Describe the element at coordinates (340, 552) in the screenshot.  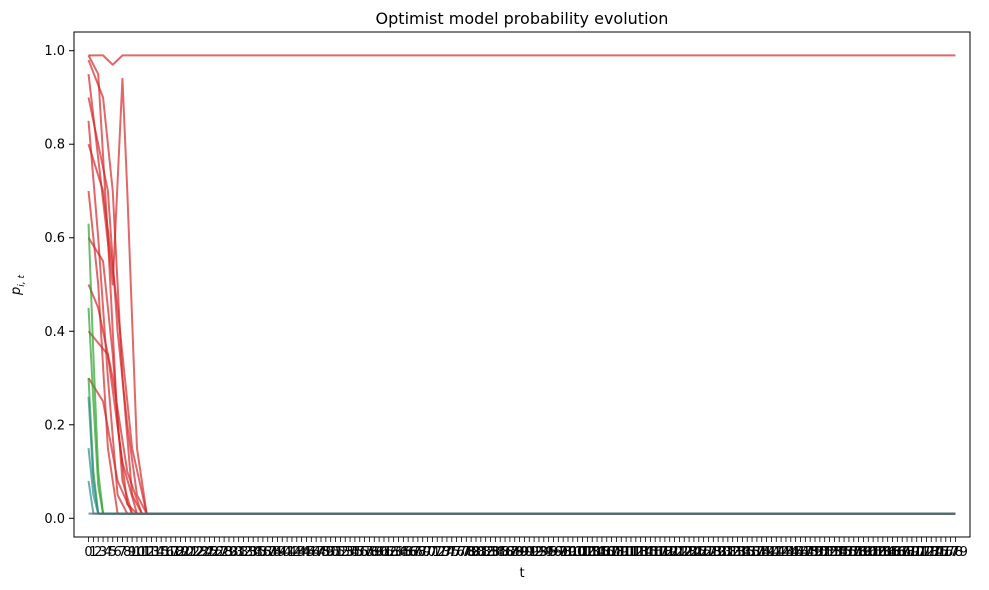
I see `x-tick-label: 52` at that location.